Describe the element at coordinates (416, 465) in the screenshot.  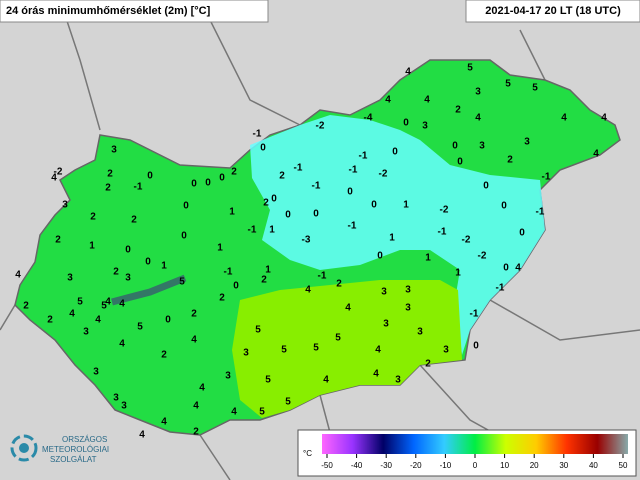
I see `colorbar-tick-label: -20` at that location.